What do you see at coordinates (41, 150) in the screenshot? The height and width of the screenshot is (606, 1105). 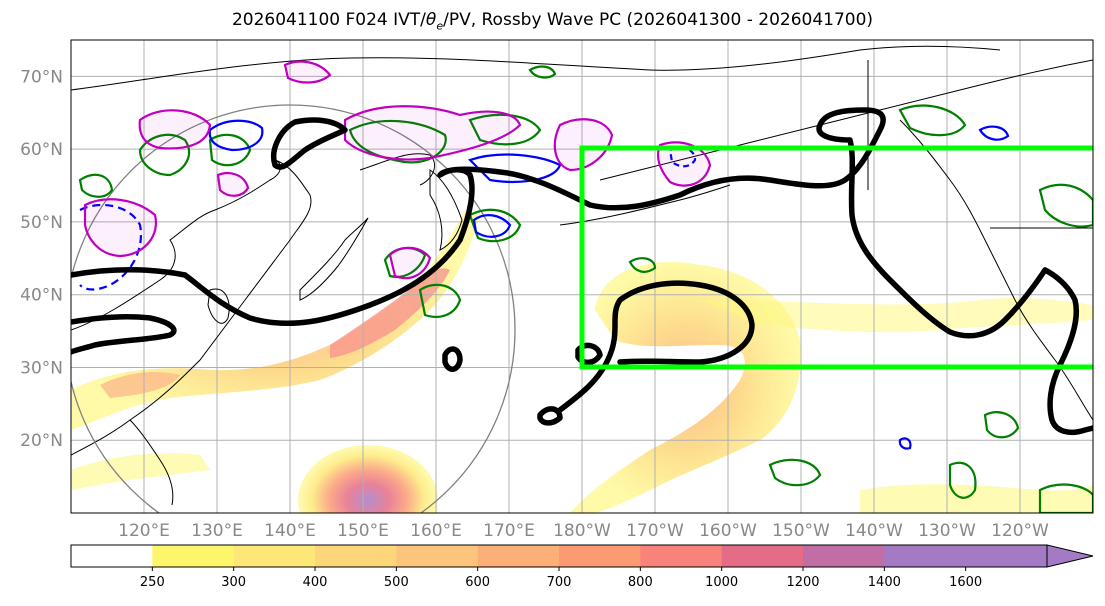 I see `lat-tick-label: 60°N` at bounding box center [41, 150].